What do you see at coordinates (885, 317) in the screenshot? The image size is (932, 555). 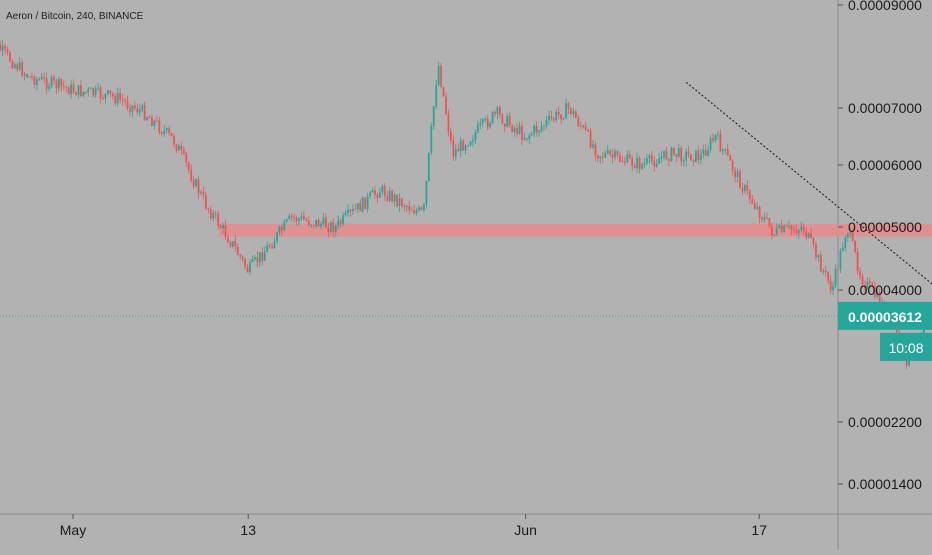 I see `current-price-label: 0.00003612` at bounding box center [885, 317].